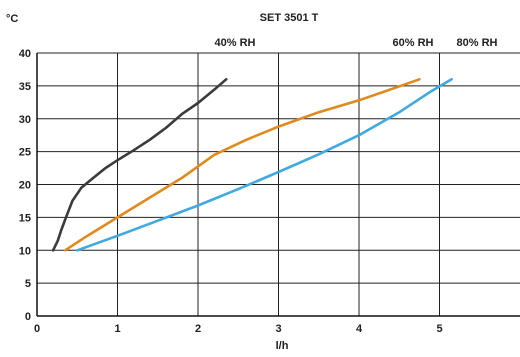  I want to click on y-tick-label: 0, so click(28, 317).